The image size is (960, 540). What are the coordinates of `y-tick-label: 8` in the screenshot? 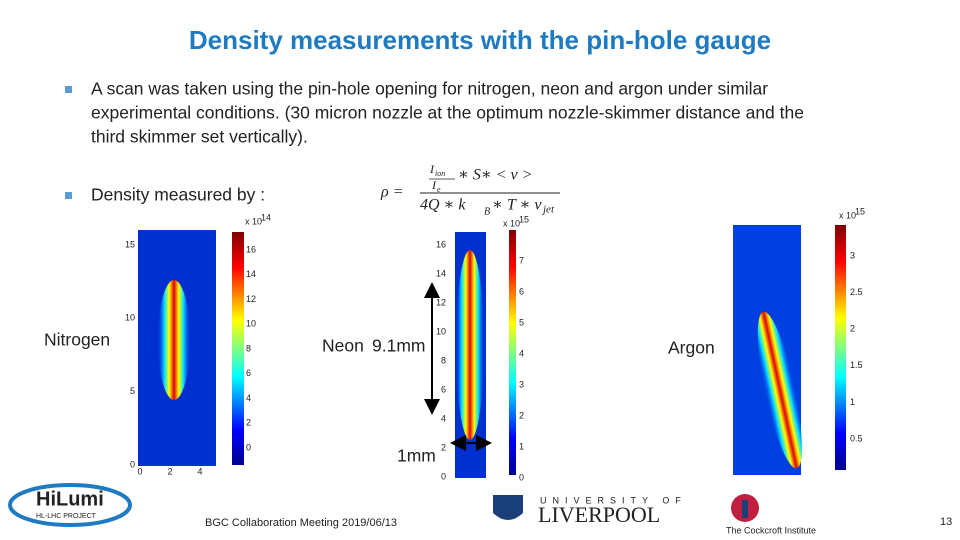 It's located at (443, 360).